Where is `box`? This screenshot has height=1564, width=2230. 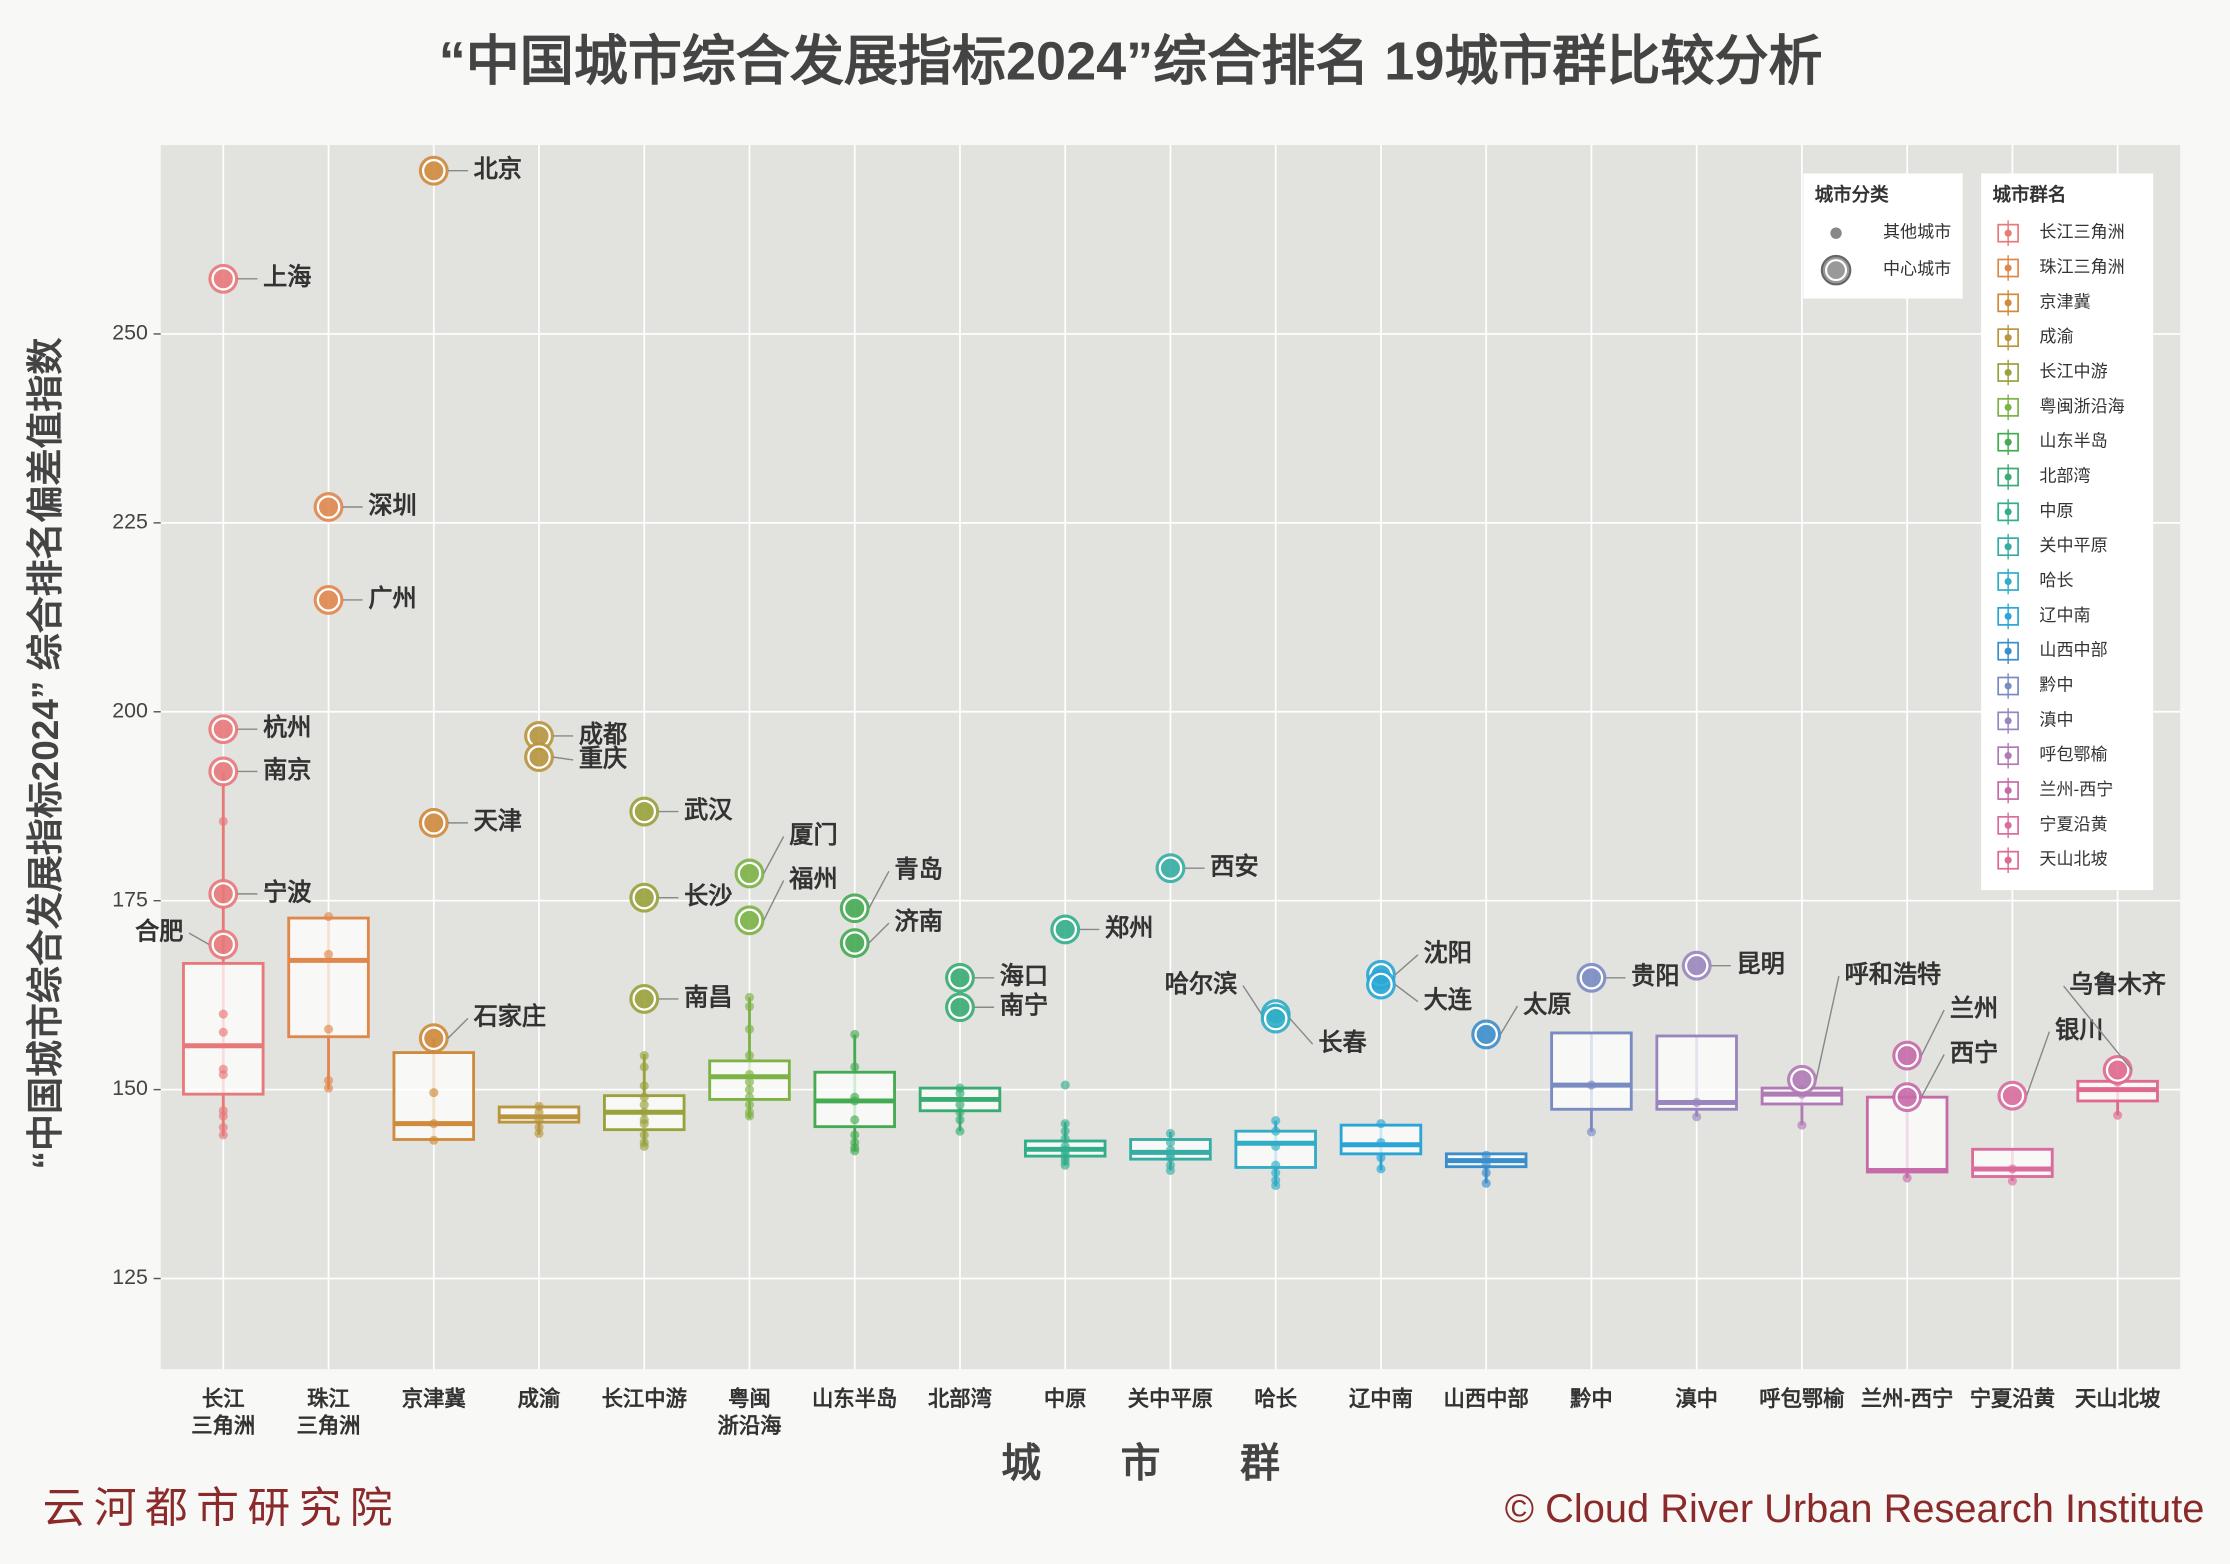 box is located at coordinates (328, 977).